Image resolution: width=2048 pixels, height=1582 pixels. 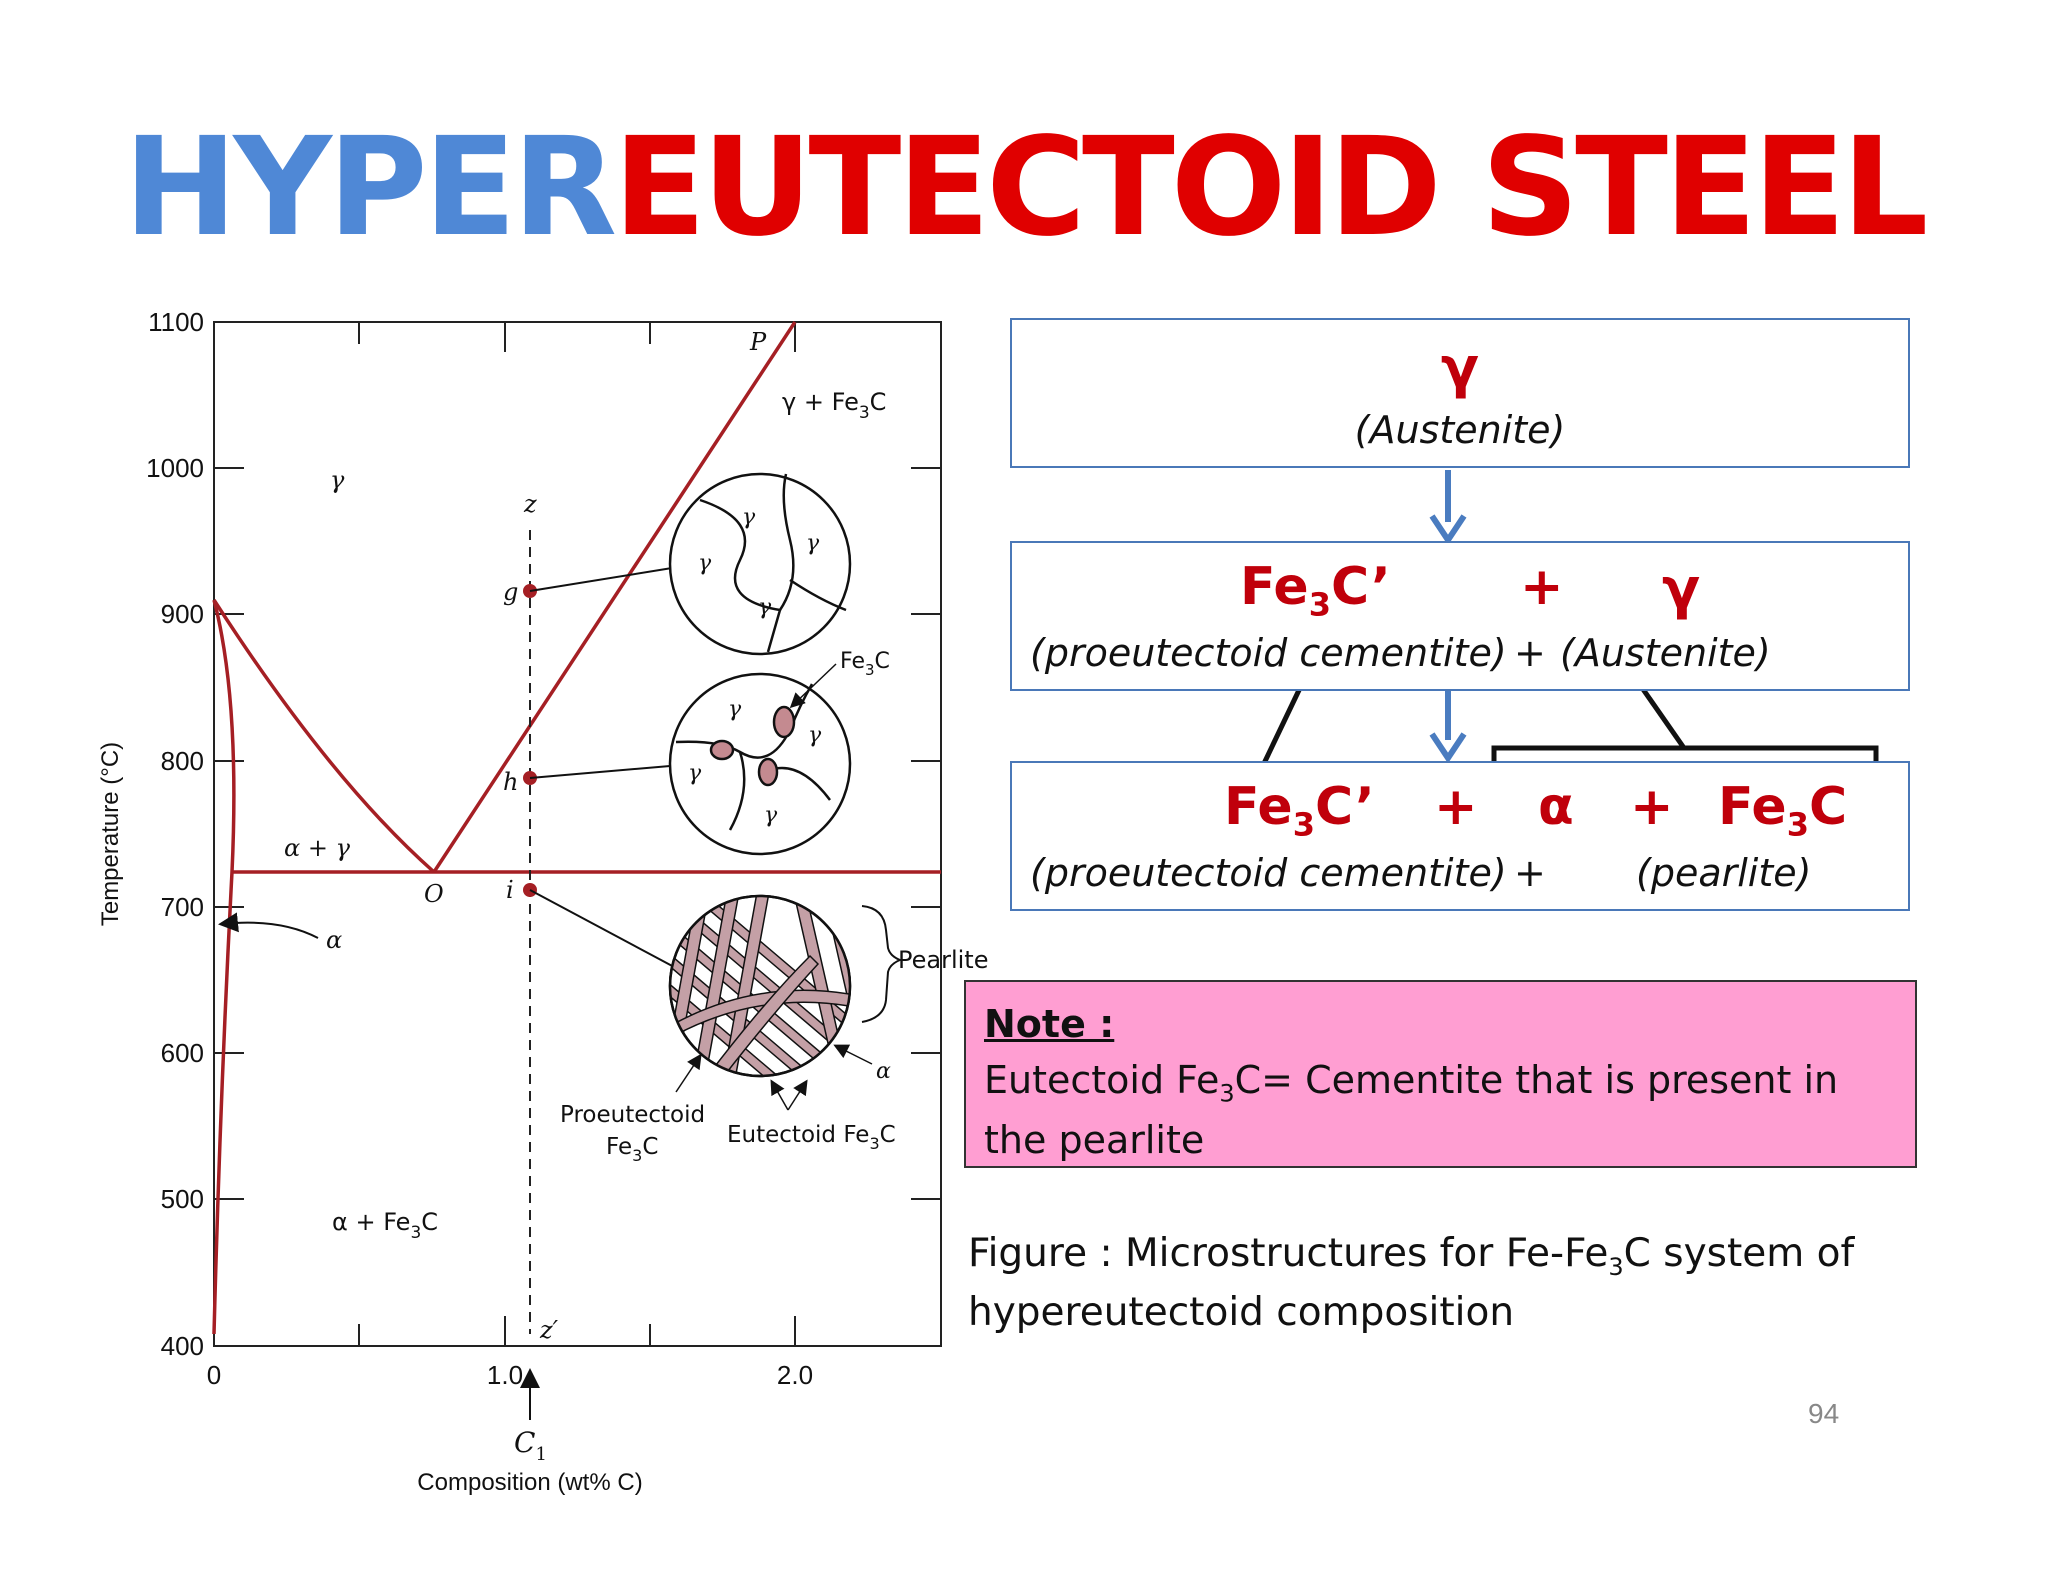 What do you see at coordinates (1049, 1024) in the screenshot?
I see `note-heading: Note :` at bounding box center [1049, 1024].